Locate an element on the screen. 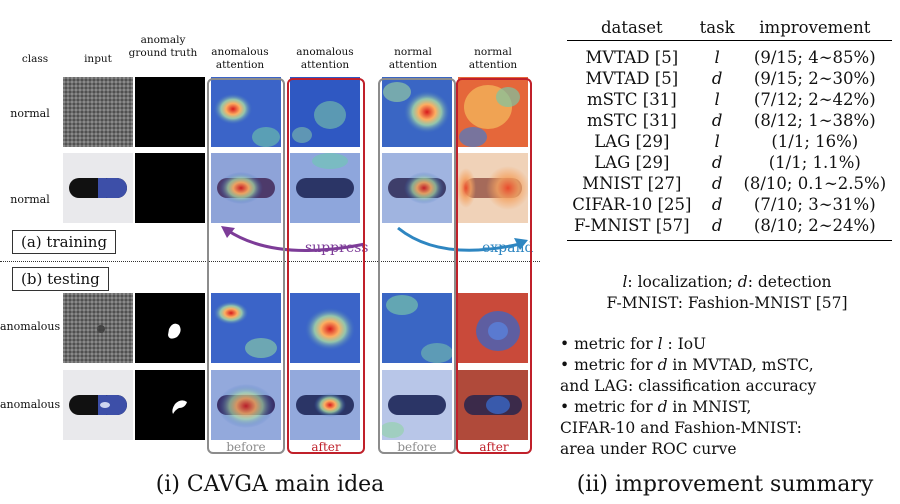  after-label-2: after is located at coordinates (494, 447).